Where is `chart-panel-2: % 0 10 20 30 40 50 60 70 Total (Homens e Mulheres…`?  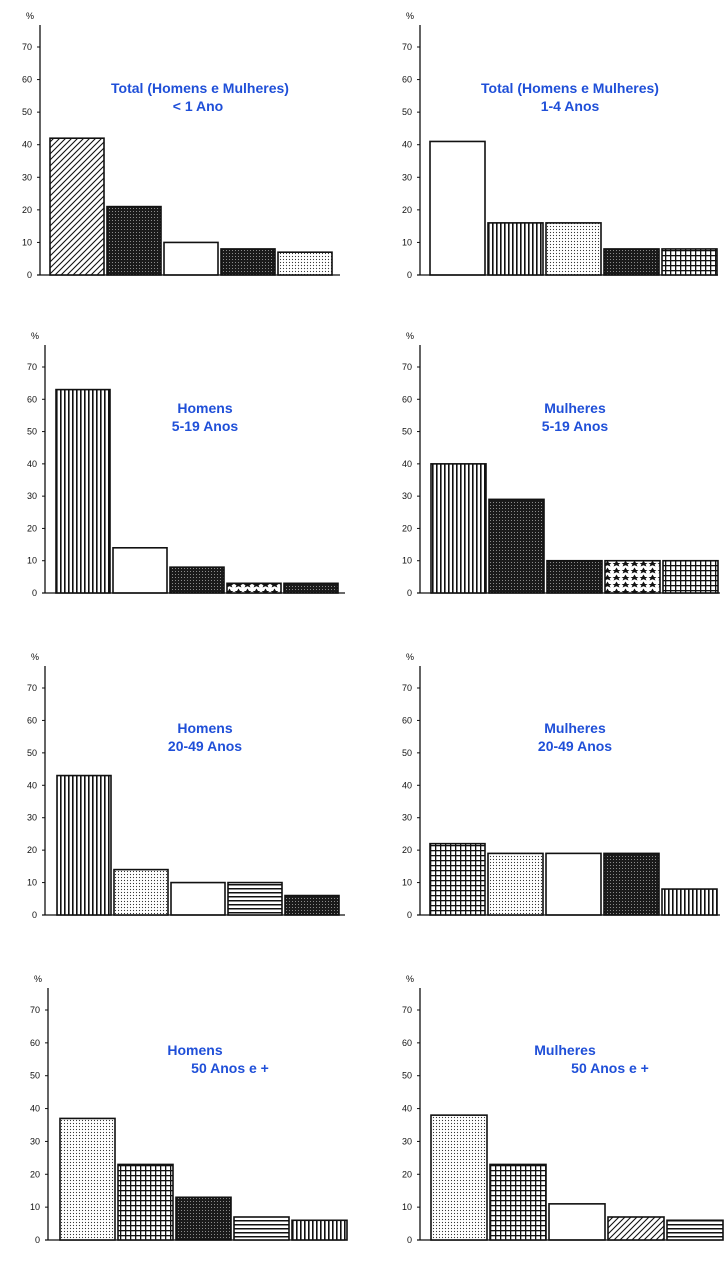
chart-panel-2: % 0 10 20 30 40 50 60 70 Total (Homens e Mulheres… is located at coordinates (560, 145).